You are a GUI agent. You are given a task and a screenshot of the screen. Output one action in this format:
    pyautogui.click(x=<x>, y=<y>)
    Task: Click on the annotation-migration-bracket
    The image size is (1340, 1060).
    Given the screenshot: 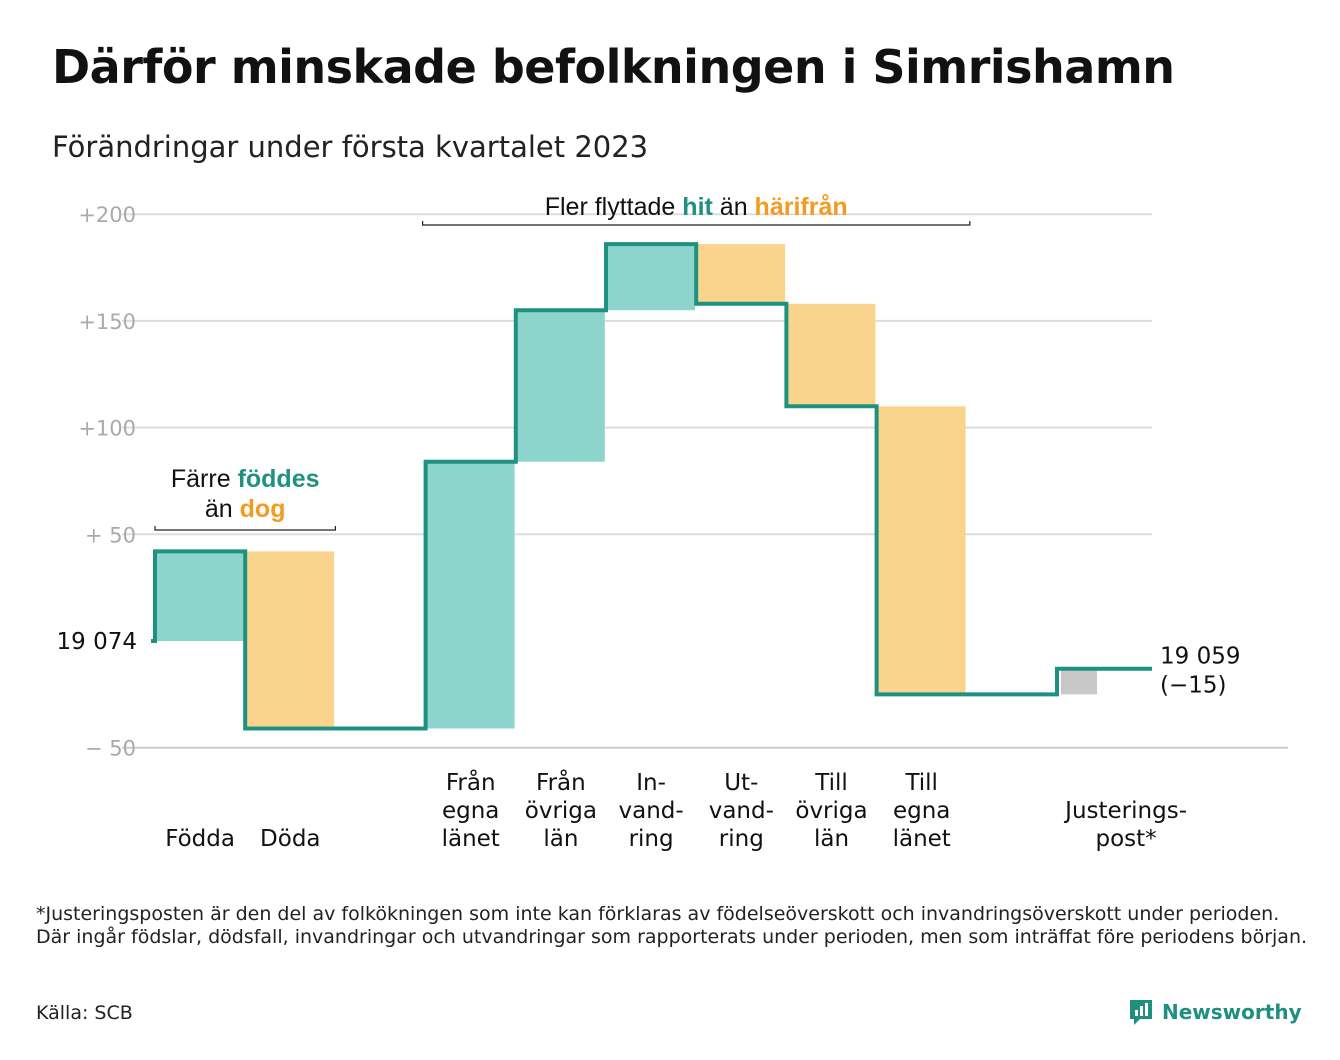 What is the action you would take?
    pyautogui.click(x=696, y=223)
    